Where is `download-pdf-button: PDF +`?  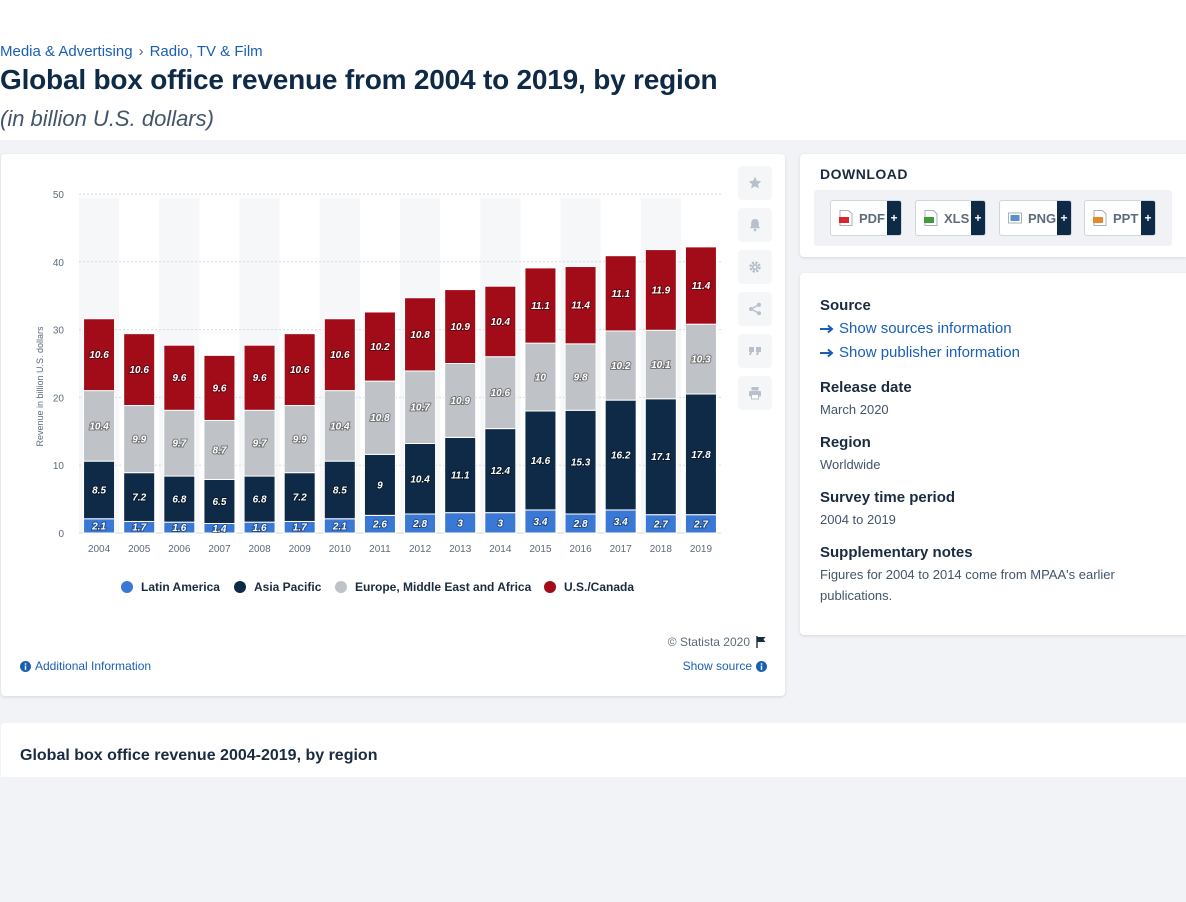 download-pdf-button: PDF + is located at coordinates (866, 218).